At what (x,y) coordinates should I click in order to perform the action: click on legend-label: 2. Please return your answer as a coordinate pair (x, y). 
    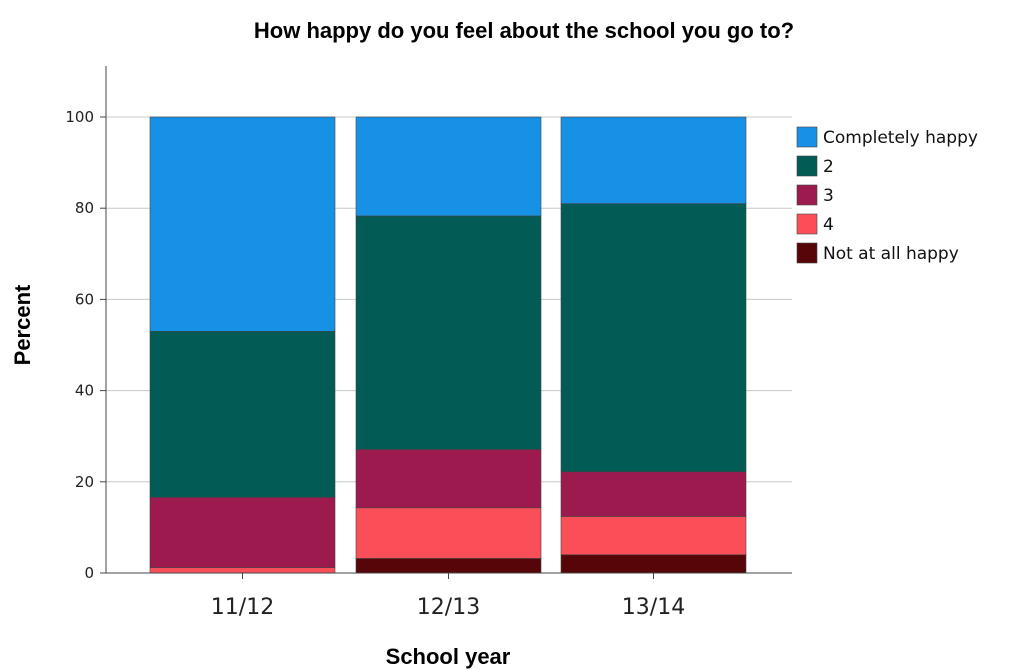
    Looking at the image, I should click on (828, 167).